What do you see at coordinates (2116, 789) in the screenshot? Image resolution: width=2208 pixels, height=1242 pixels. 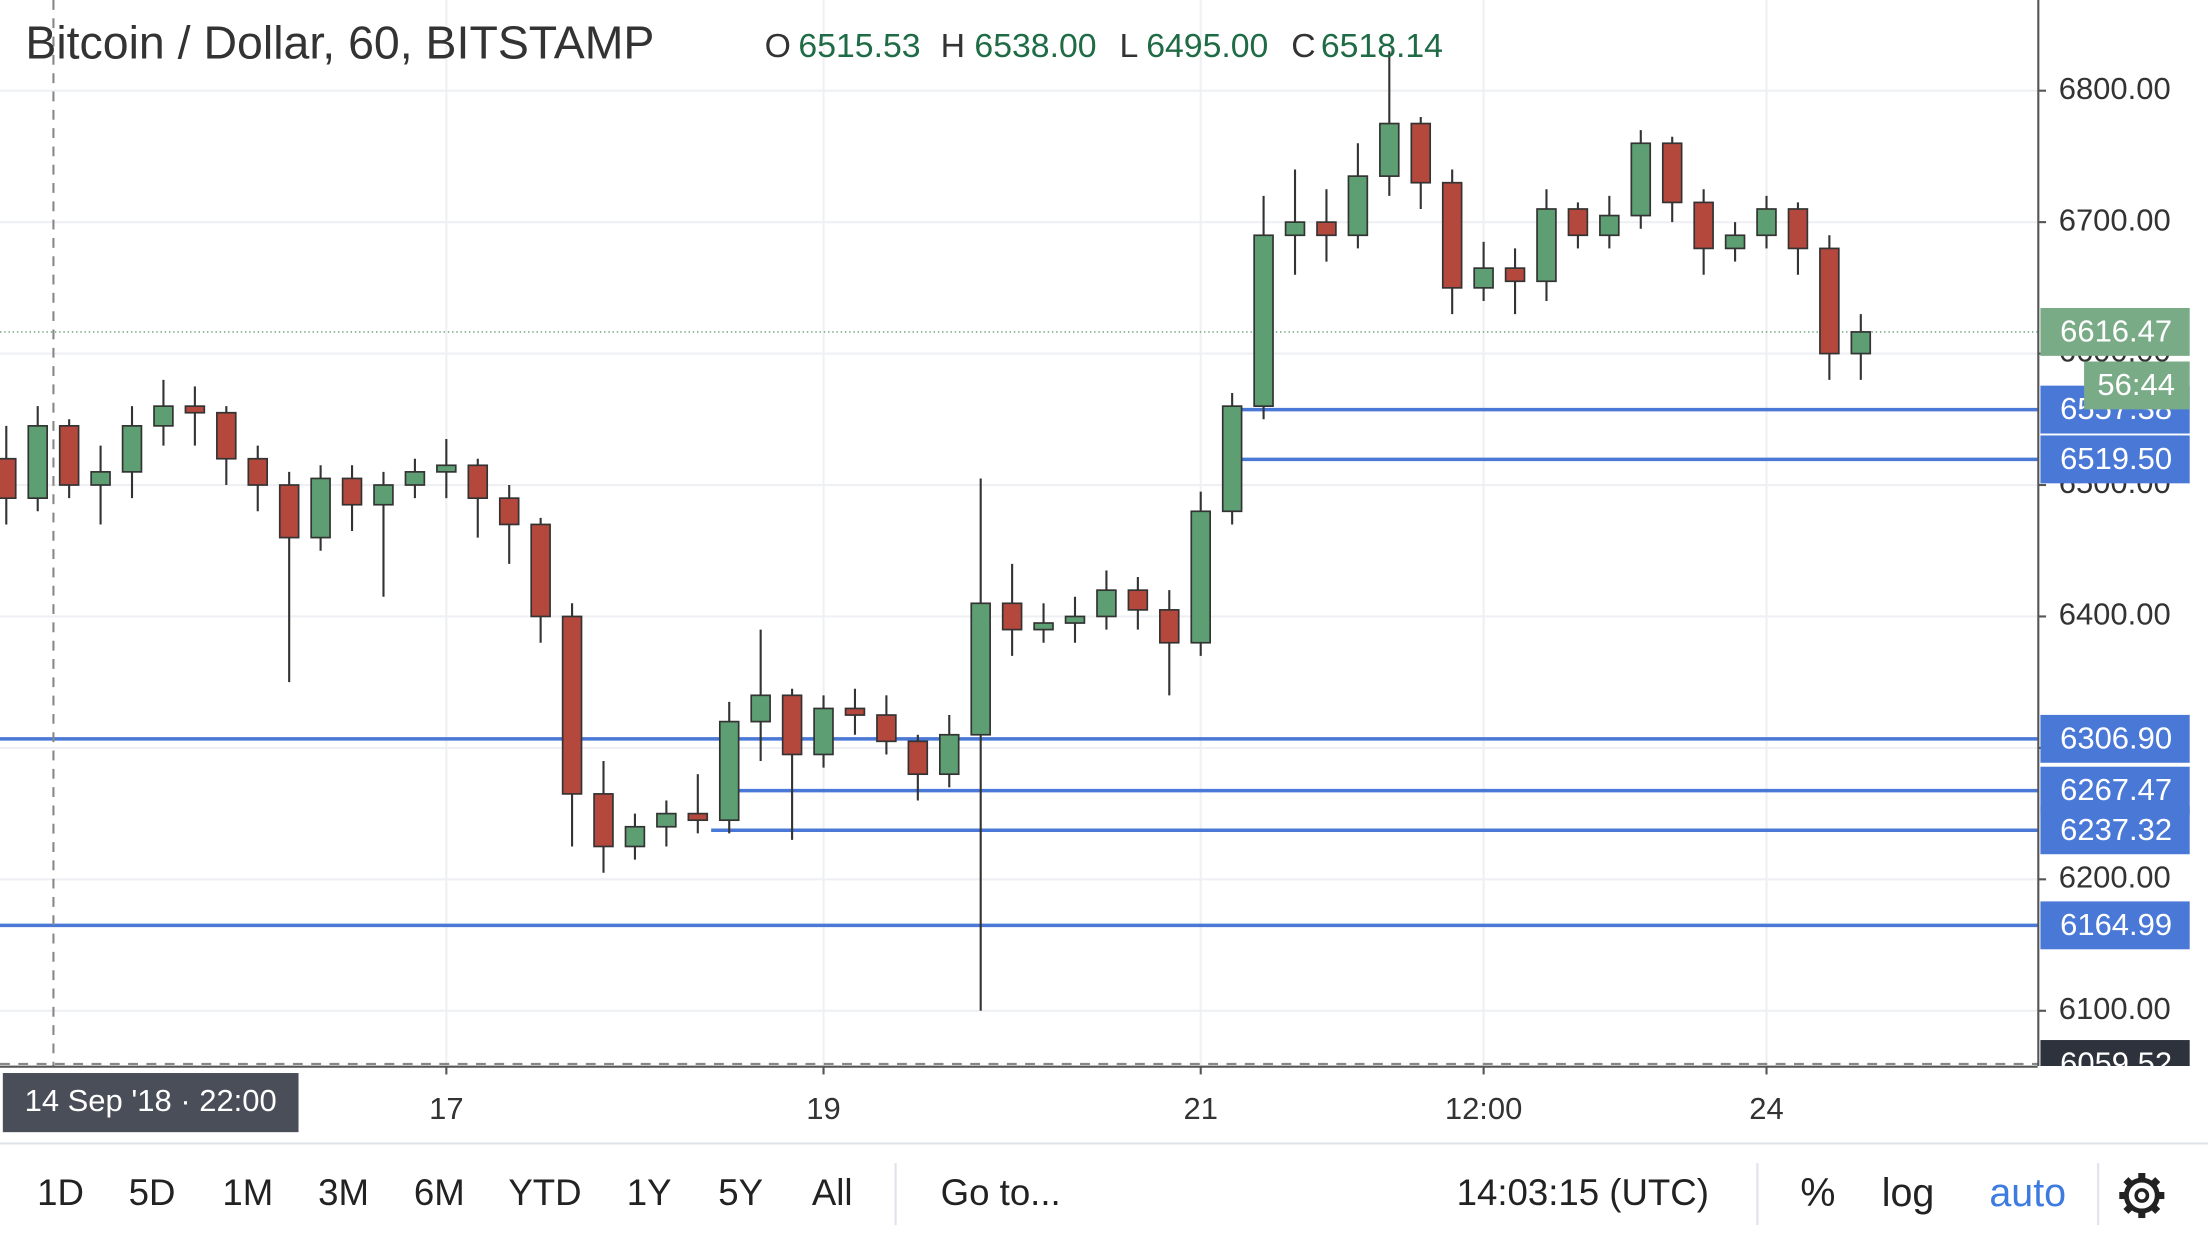 I see `level-price-label: 6267.47` at bounding box center [2116, 789].